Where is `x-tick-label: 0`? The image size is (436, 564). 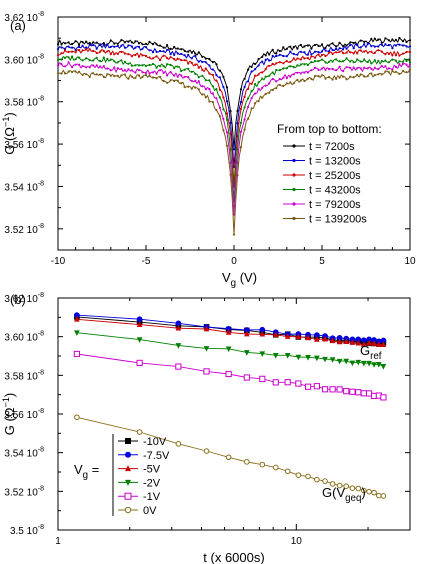
x-tick-label: 0 is located at coordinates (234, 261).